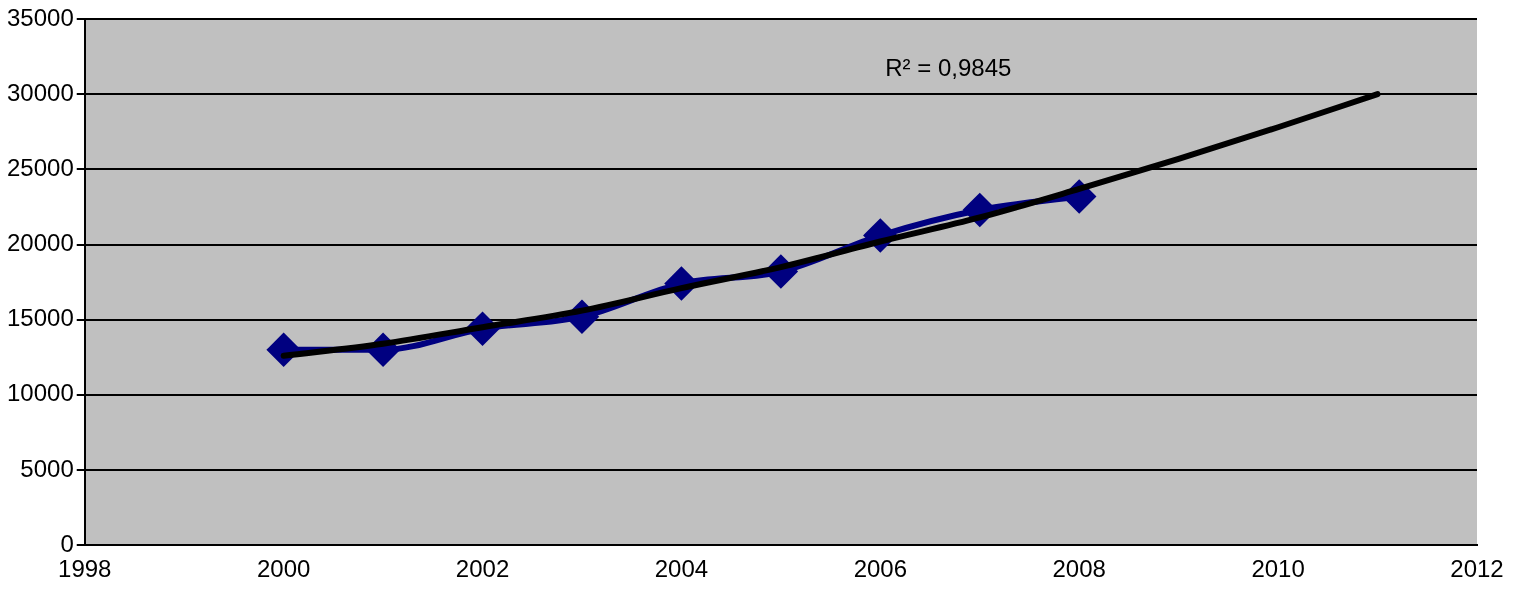  I want to click on y-tick-label: 35000, so click(40, 17).